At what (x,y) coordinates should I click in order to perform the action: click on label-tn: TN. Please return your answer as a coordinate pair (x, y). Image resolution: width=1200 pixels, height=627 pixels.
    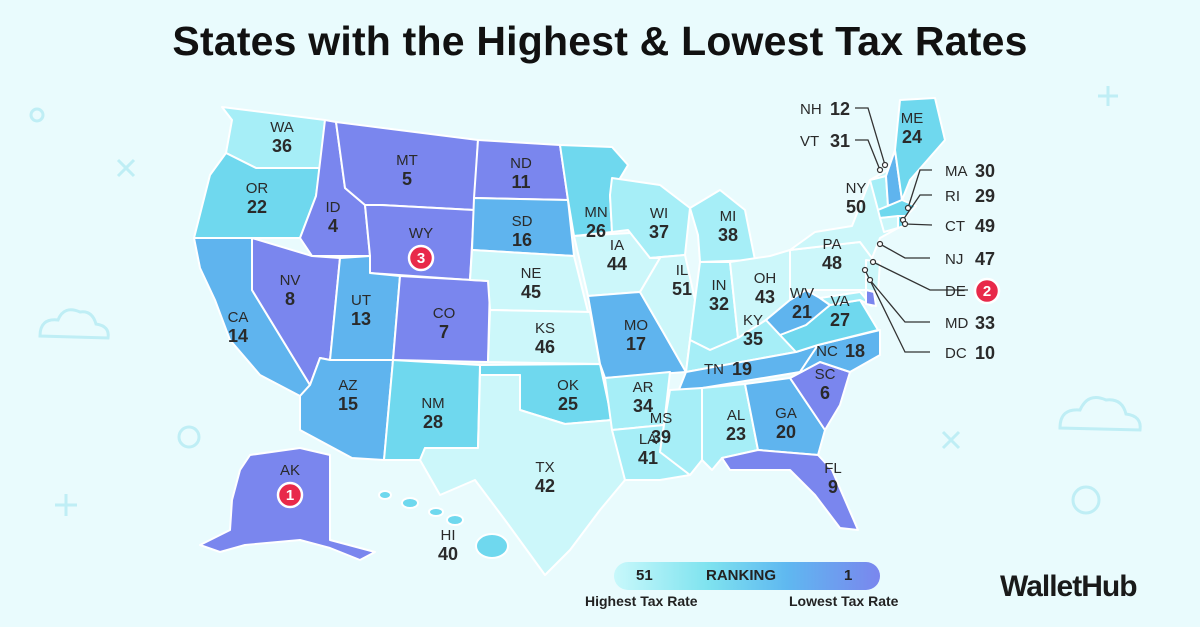
    Looking at the image, I should click on (714, 369).